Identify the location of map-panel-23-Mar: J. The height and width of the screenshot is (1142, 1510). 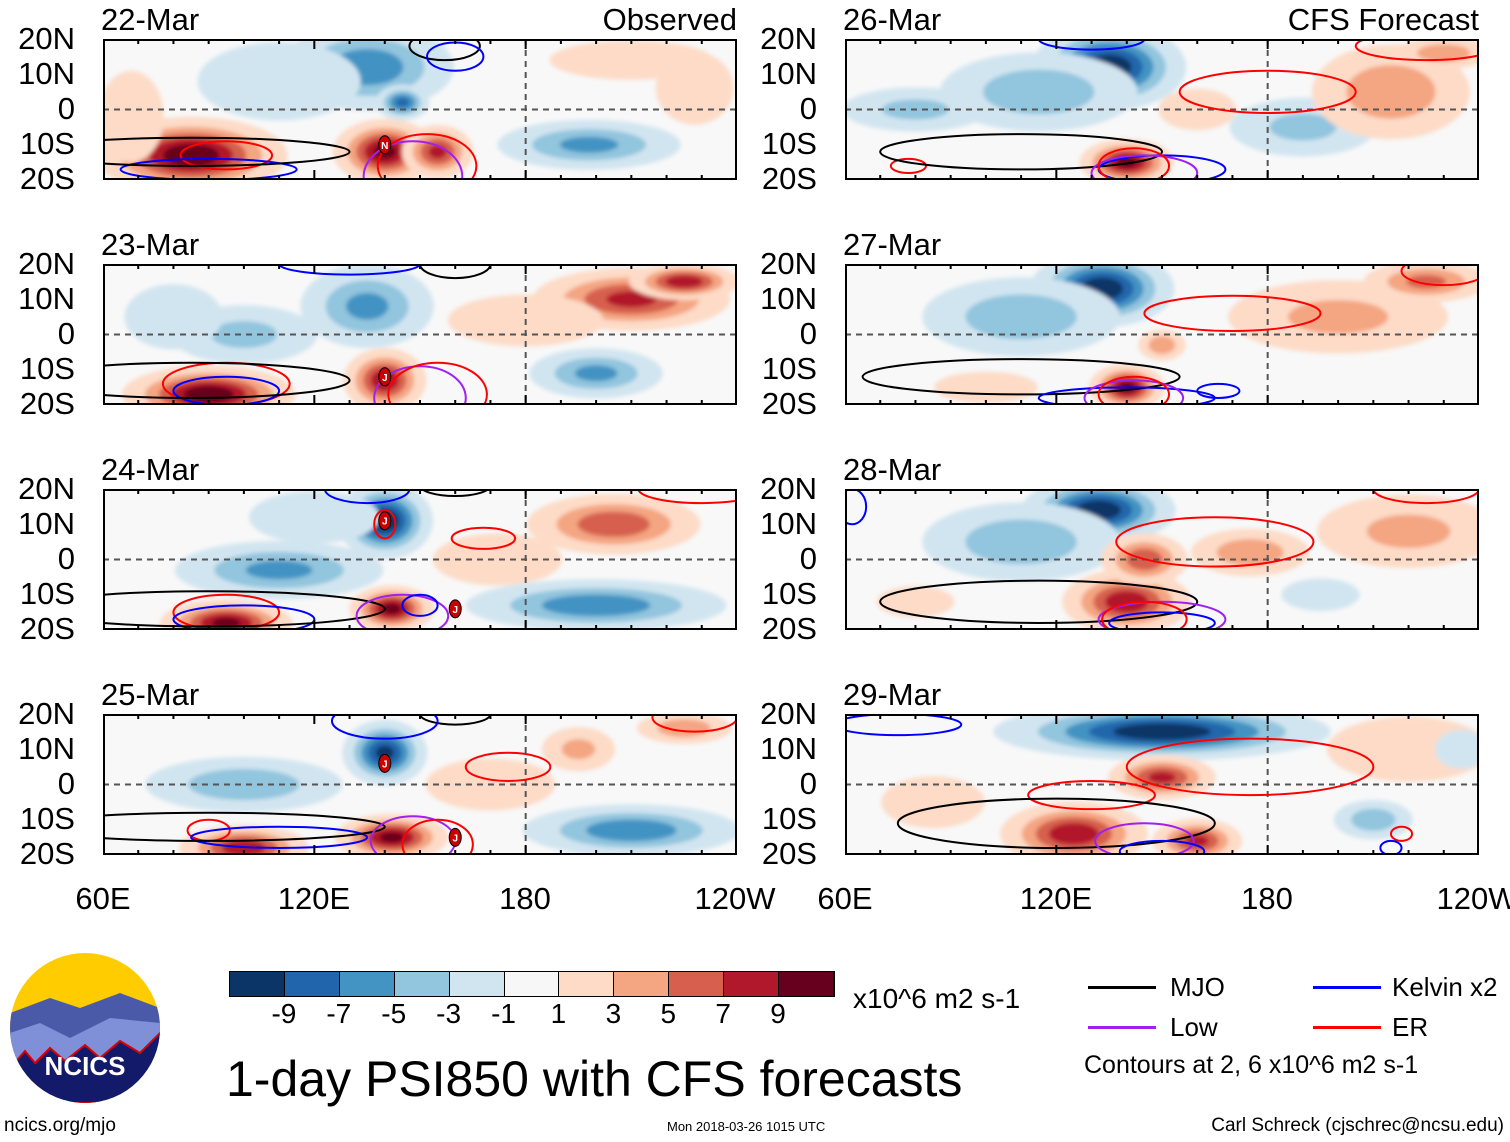
(420, 334).